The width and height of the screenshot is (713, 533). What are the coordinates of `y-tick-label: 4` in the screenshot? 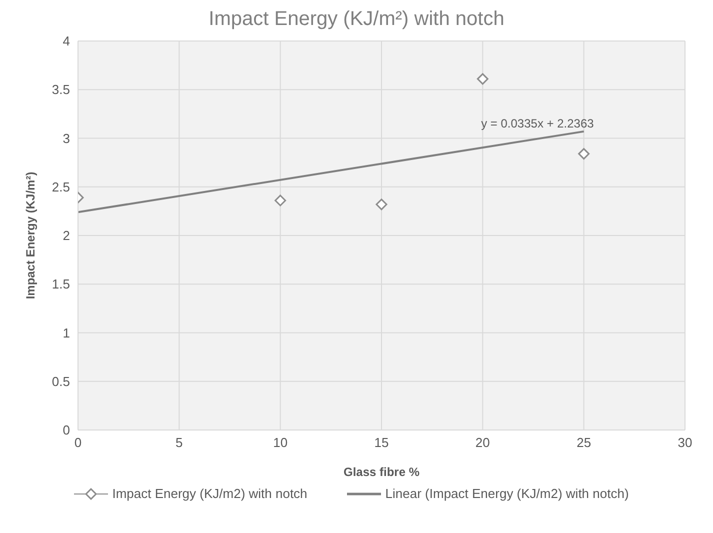 It's located at (66, 41).